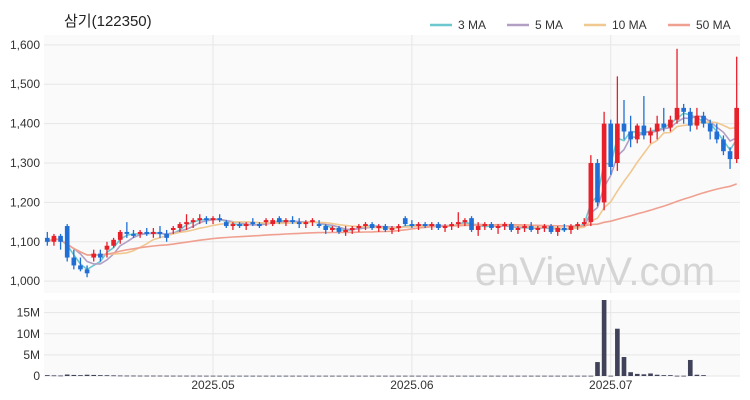  I want to click on price-tick-label: 1,100, so click(25, 242).